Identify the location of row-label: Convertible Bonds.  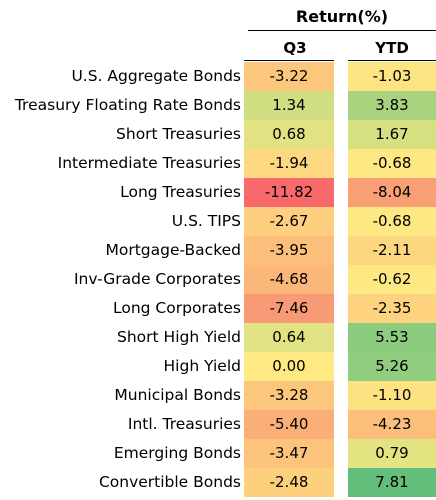
(169, 482).